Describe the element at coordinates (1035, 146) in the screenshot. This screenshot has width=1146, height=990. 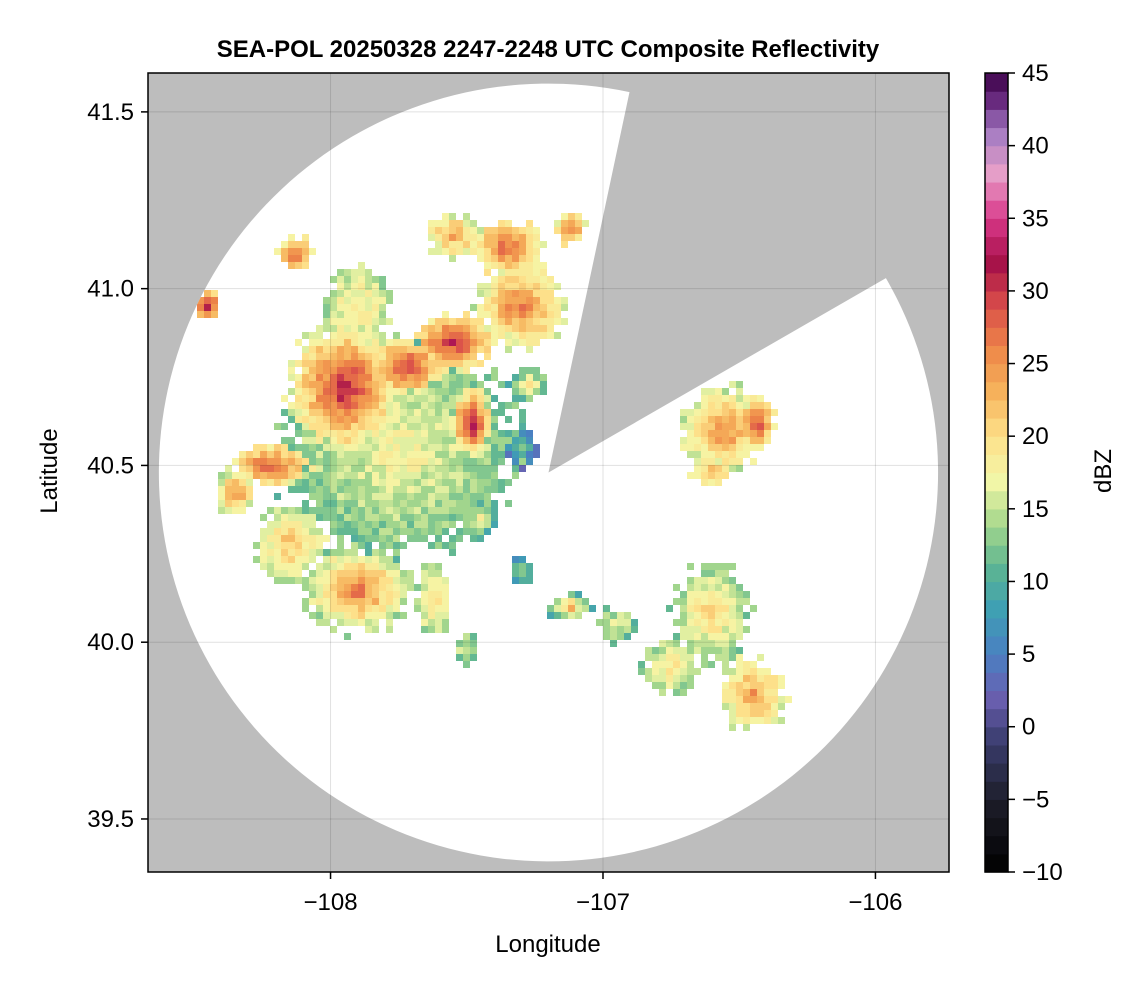
I see `colorbar-tick-label: 40` at that location.